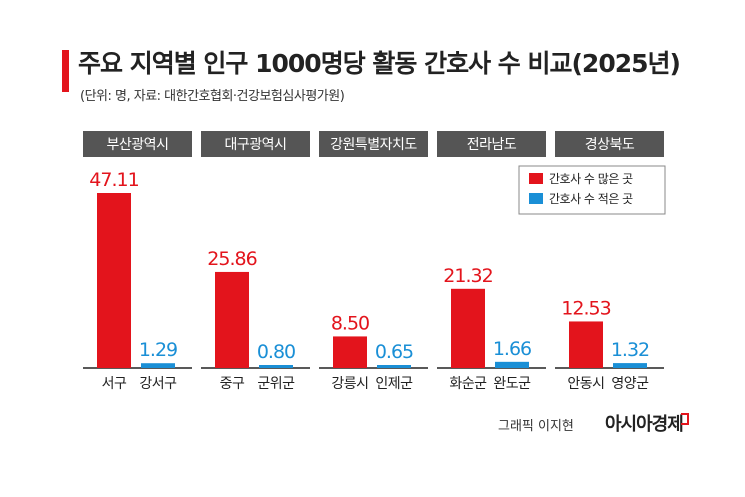  I want to click on graphic-credit: 그래픽 이지현, so click(536, 426).